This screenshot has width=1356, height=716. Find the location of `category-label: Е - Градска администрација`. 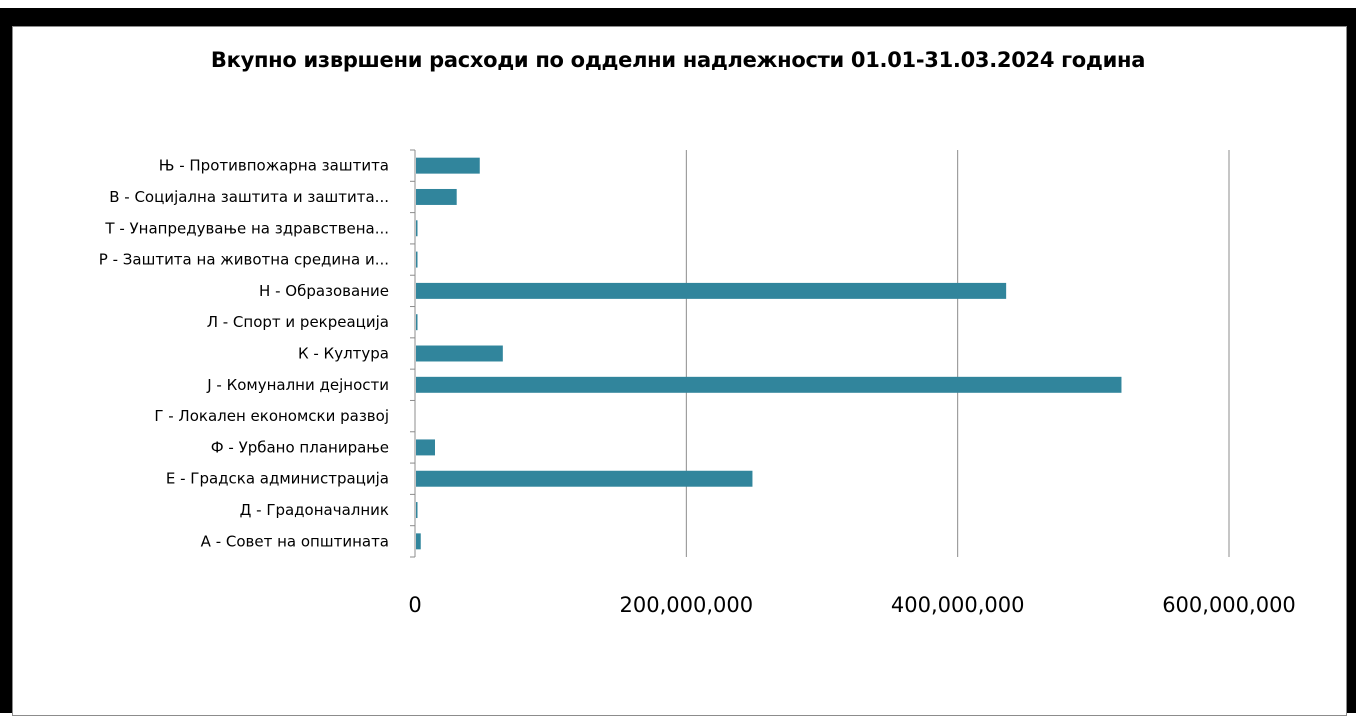

category-label: Е - Градска администрација is located at coordinates (277, 479).